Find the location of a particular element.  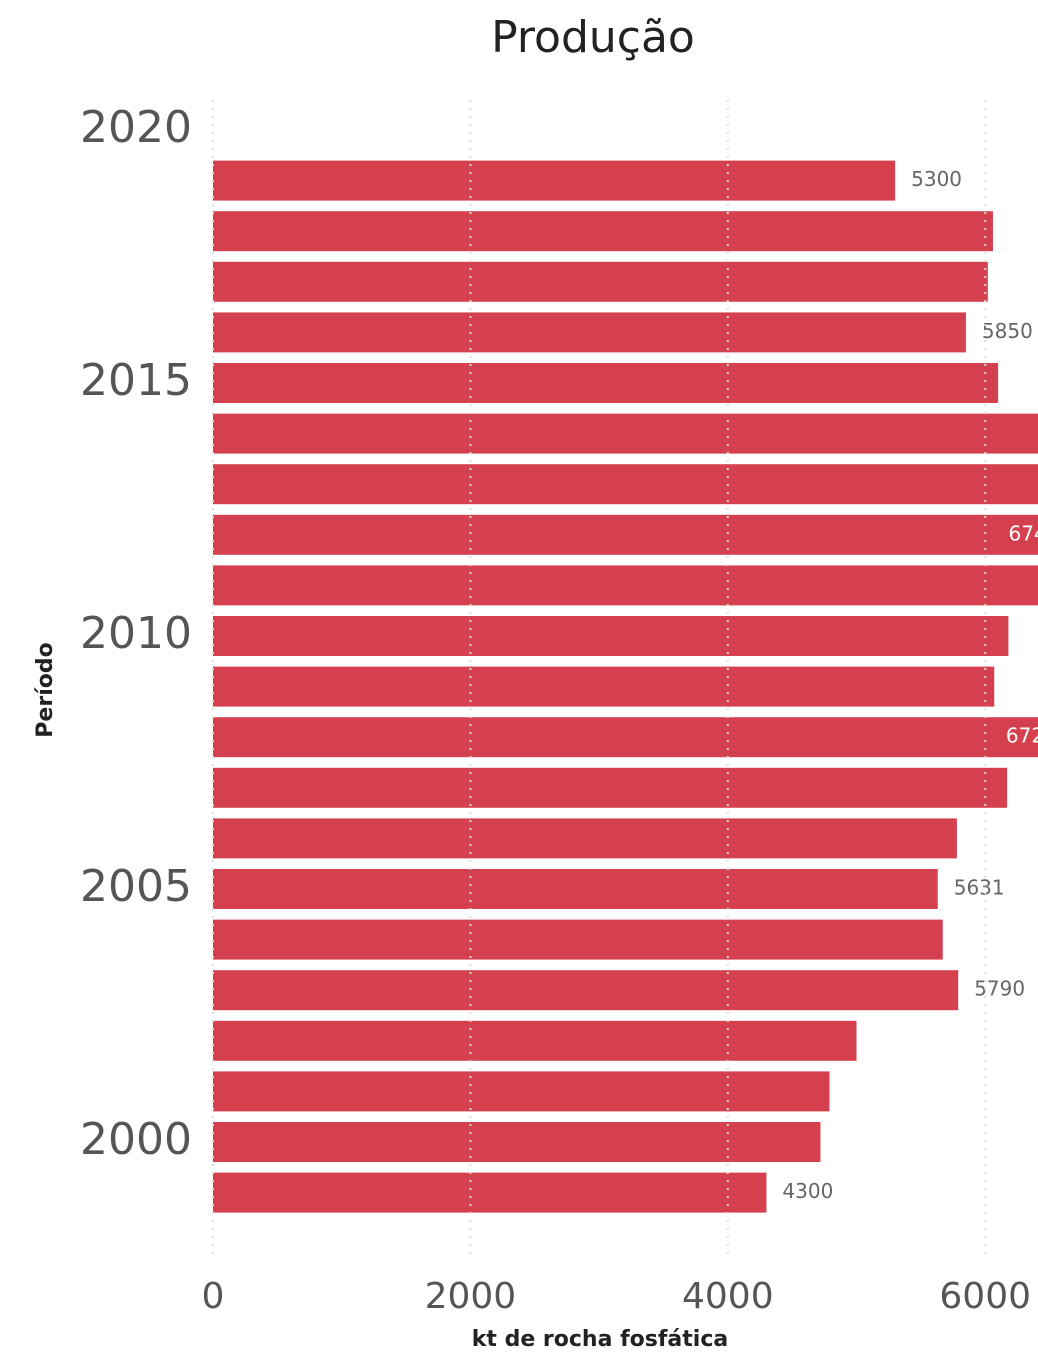

x-tick-label: 2000 is located at coordinates (471, 1296).